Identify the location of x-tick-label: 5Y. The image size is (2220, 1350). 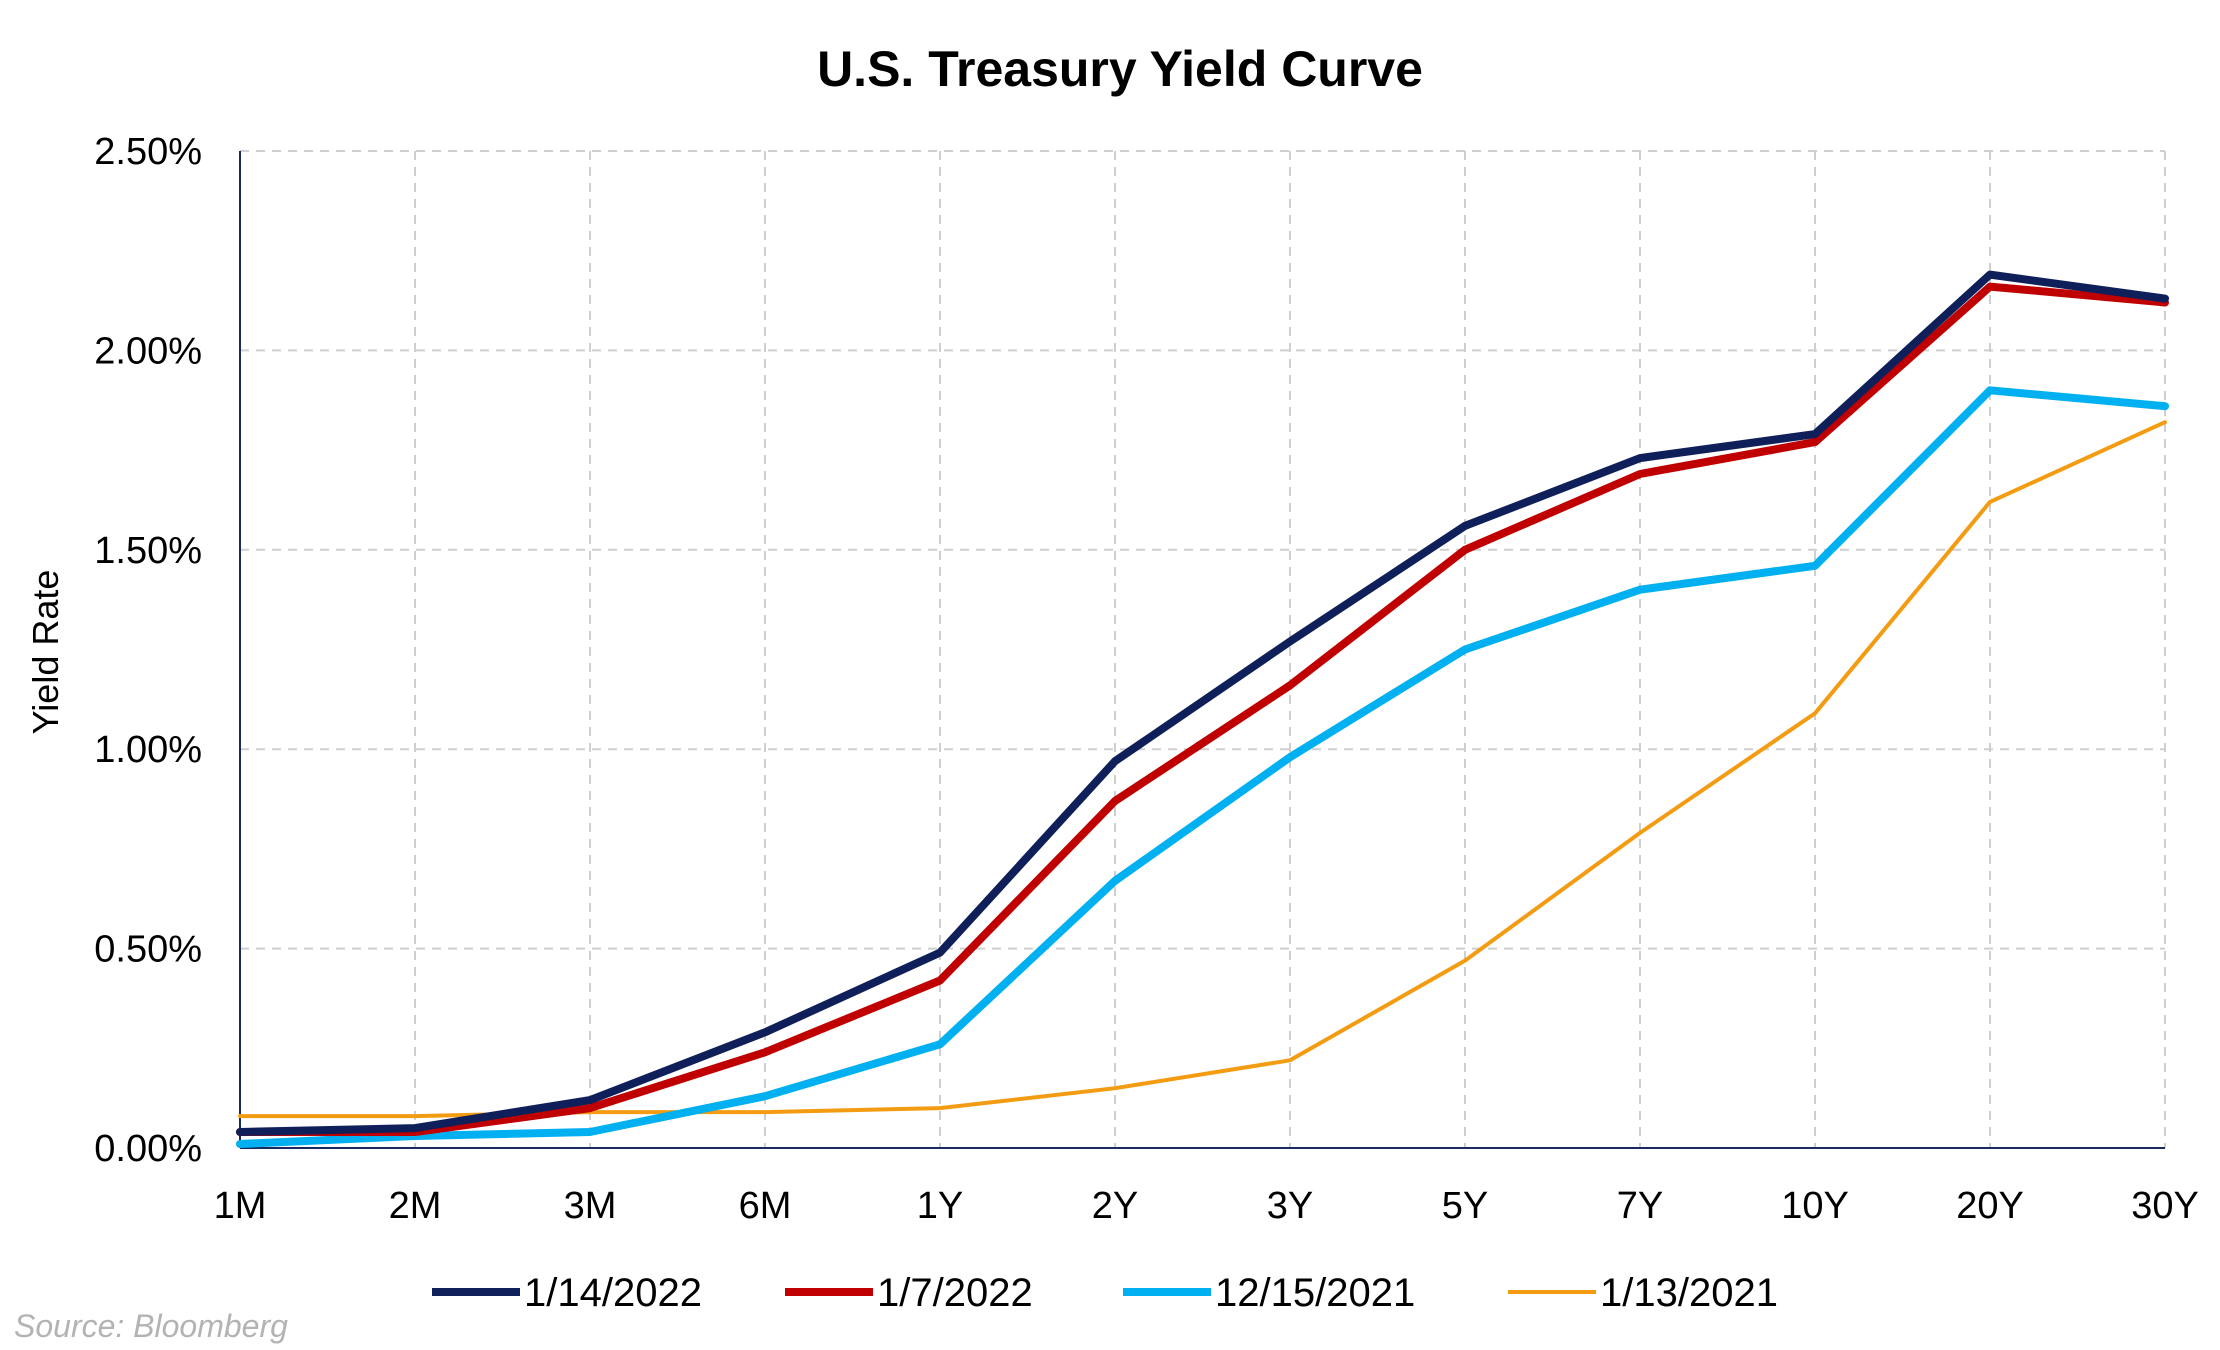
(1465, 1206).